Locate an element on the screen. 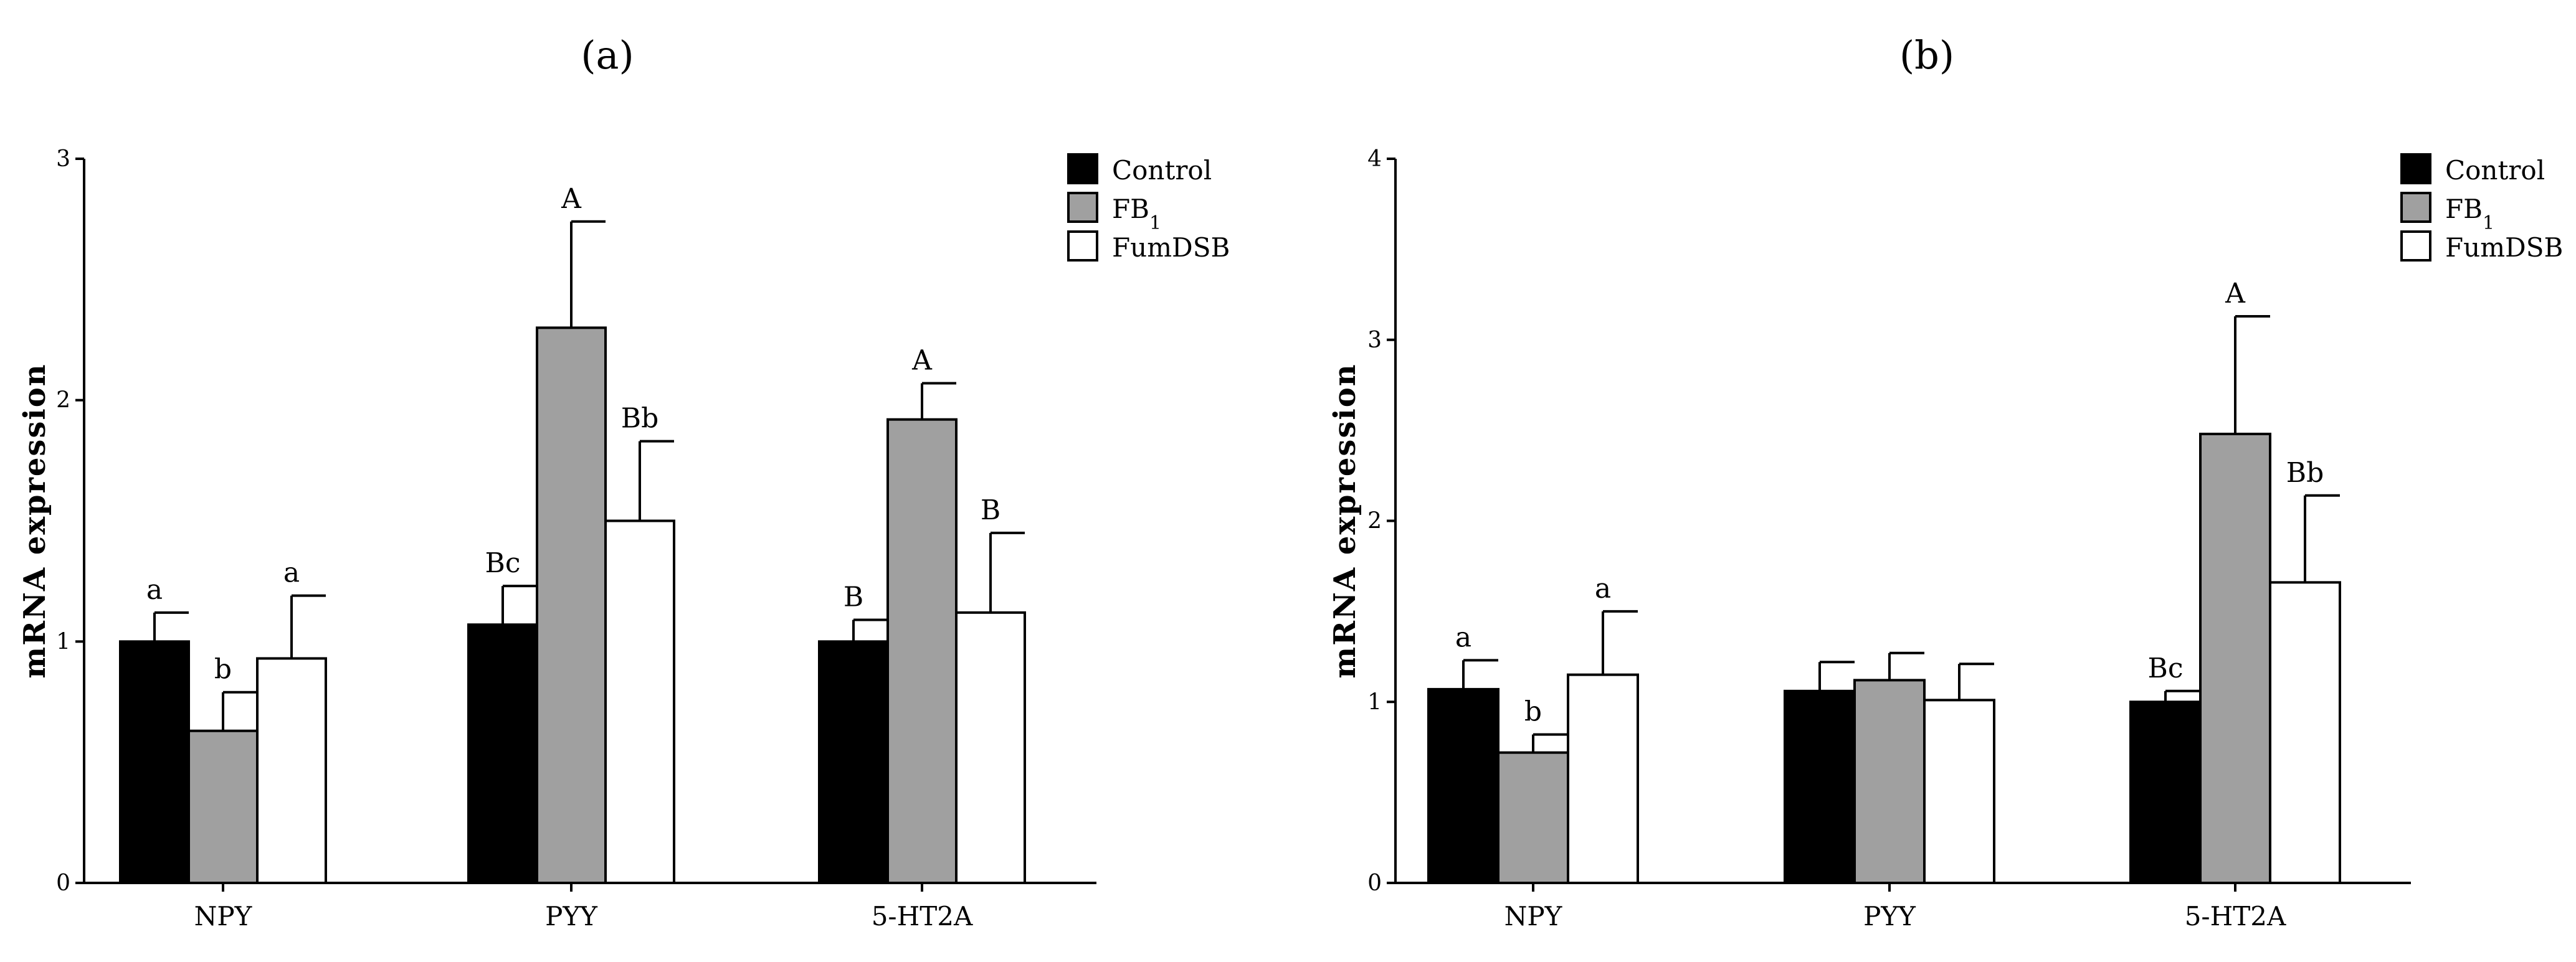  y-tick-label: 4 is located at coordinates (1375, 159).